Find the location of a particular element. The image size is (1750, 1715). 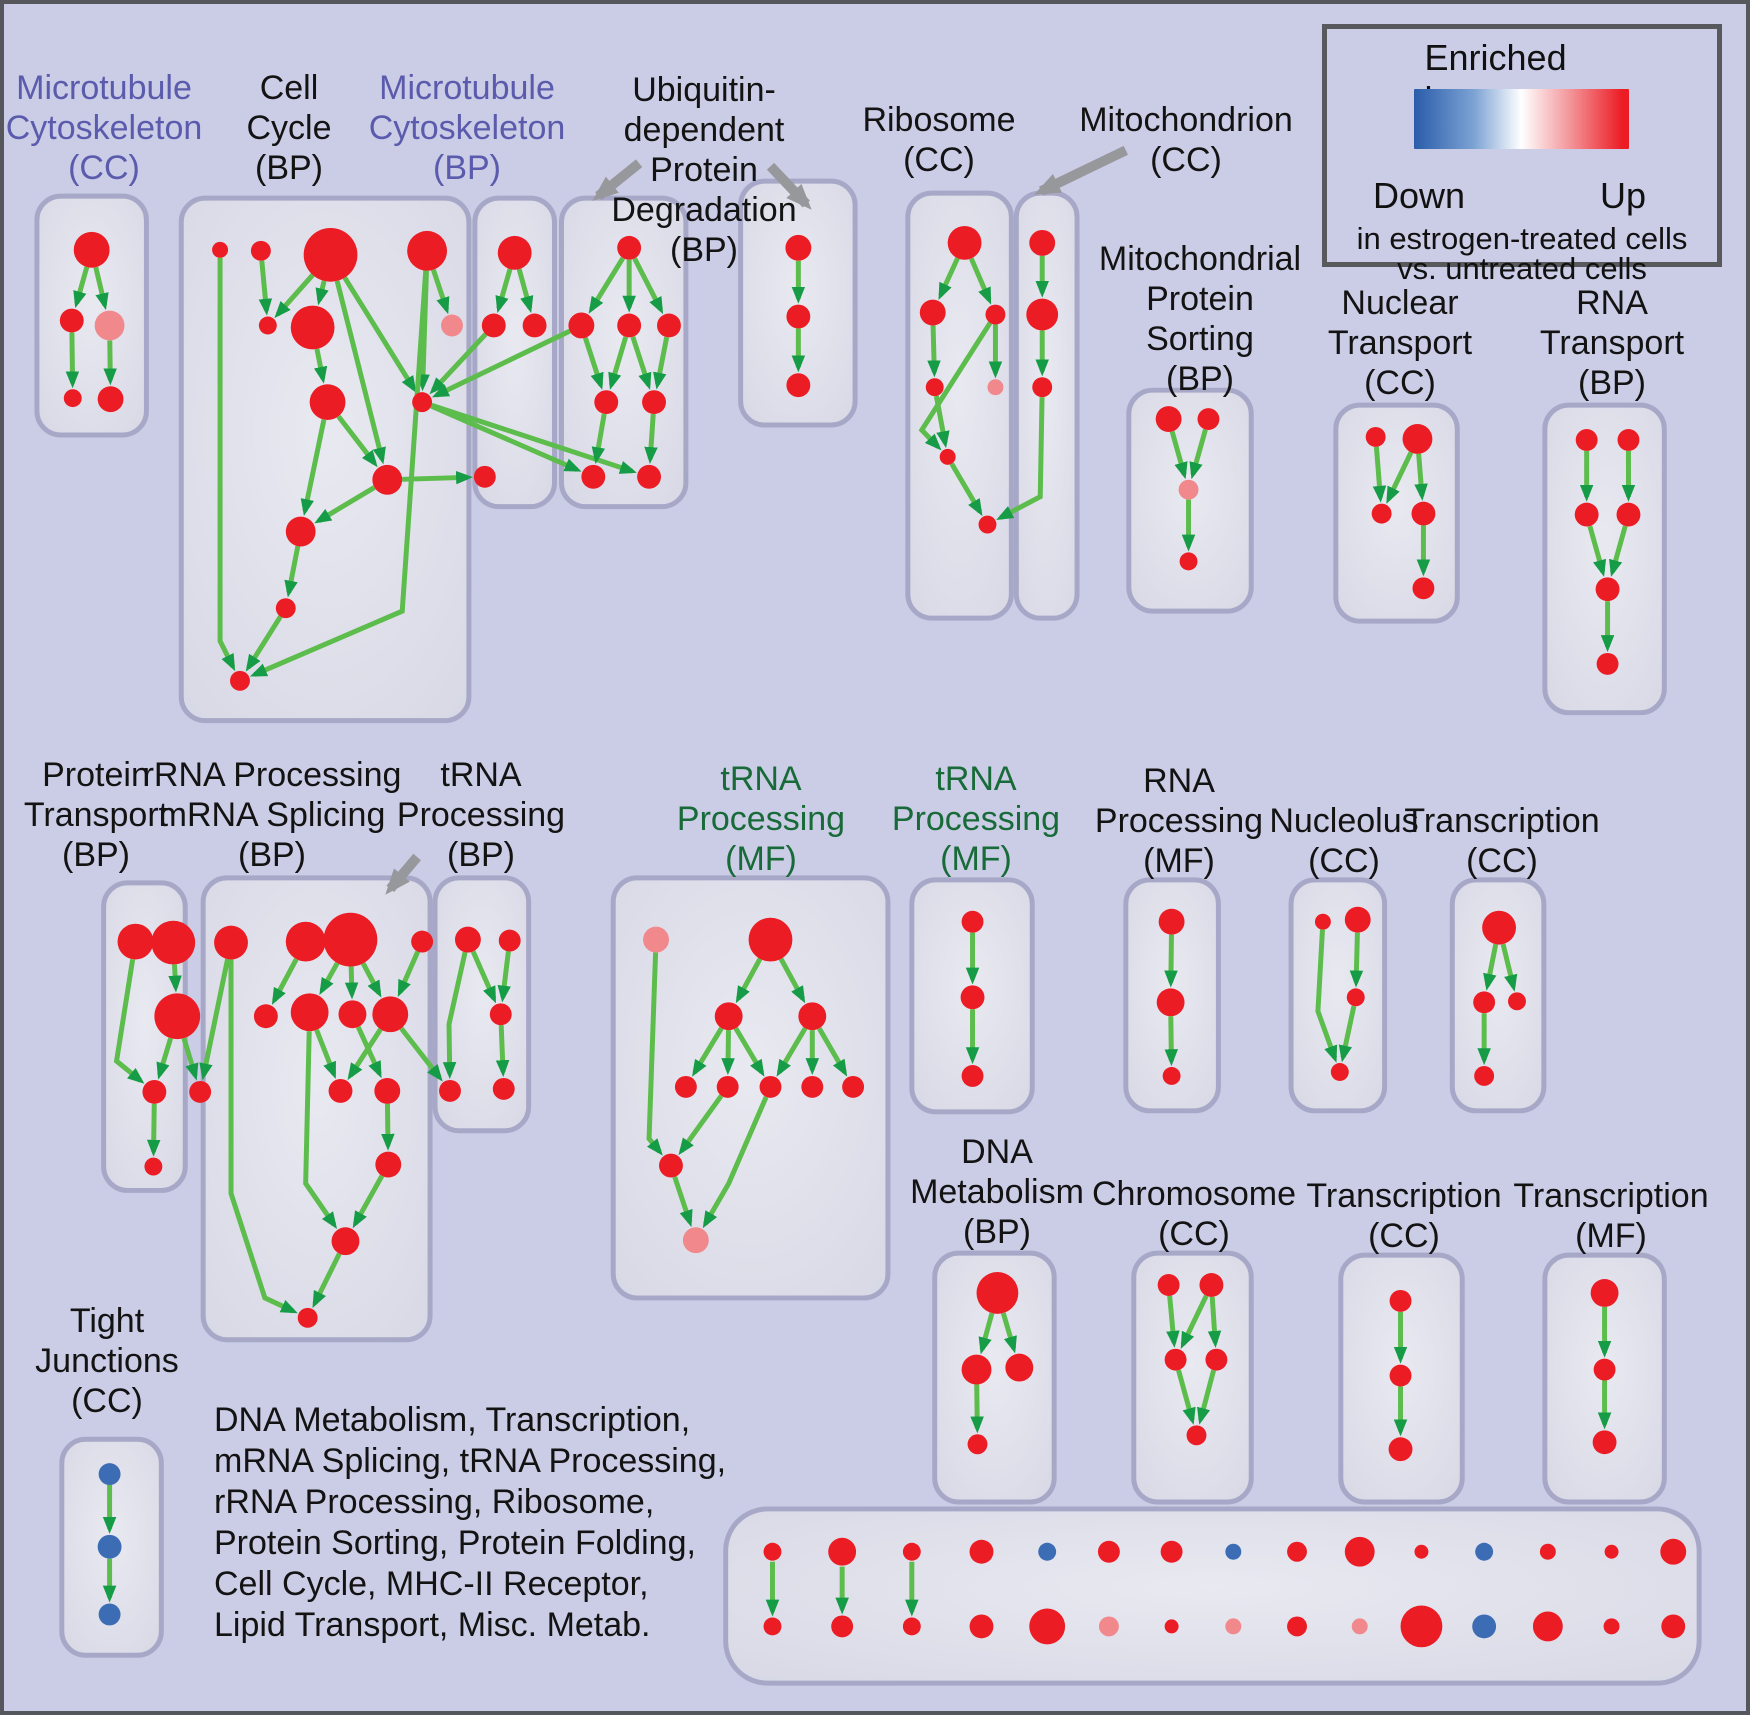

cluster-box-microtubule-bp is located at coordinates (514, 352).